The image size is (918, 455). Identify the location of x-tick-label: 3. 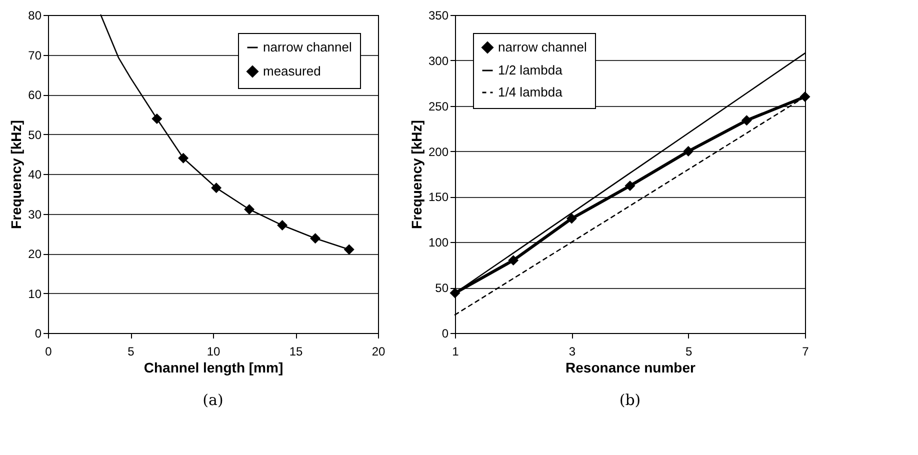
(572, 351).